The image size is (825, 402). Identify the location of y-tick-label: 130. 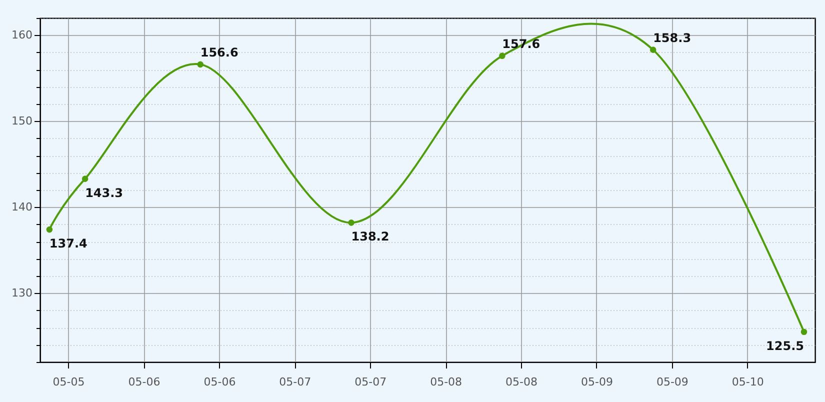
(22, 293).